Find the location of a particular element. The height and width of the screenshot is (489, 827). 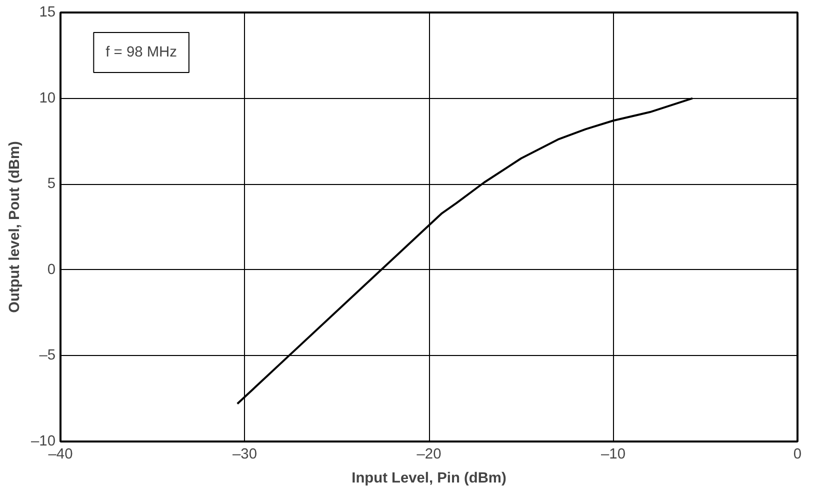

y-axis-title: Output level, Pout (dBm) is located at coordinates (15, 226).